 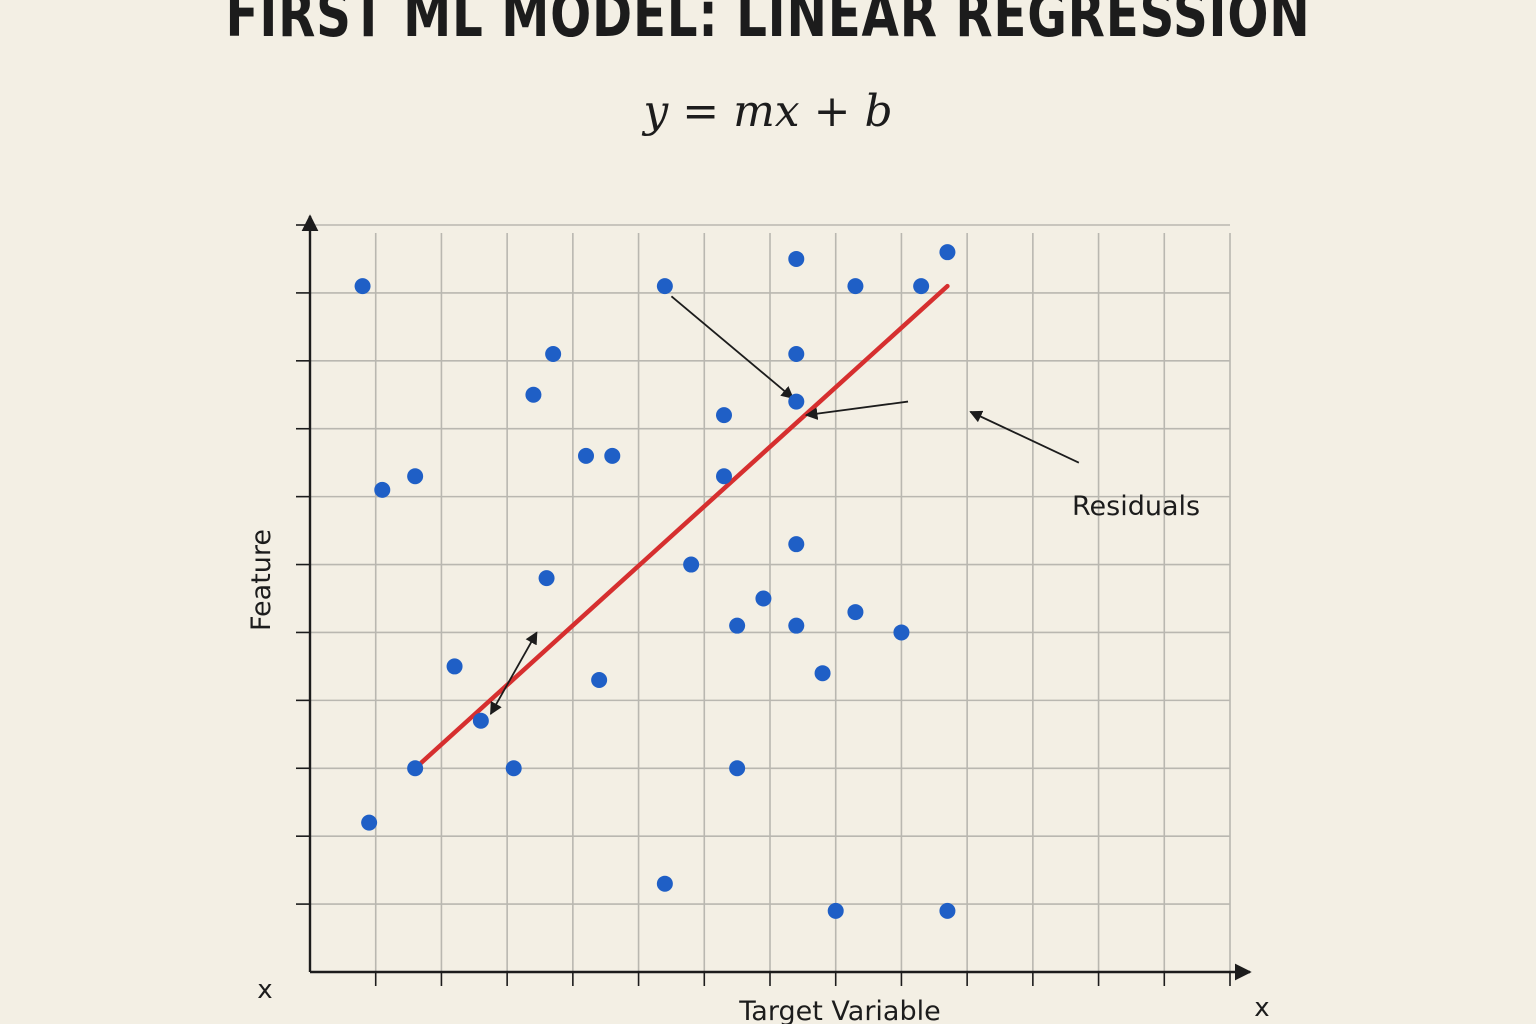 I want to click on x-axis-label: Target Variable, so click(x=839, y=1010).